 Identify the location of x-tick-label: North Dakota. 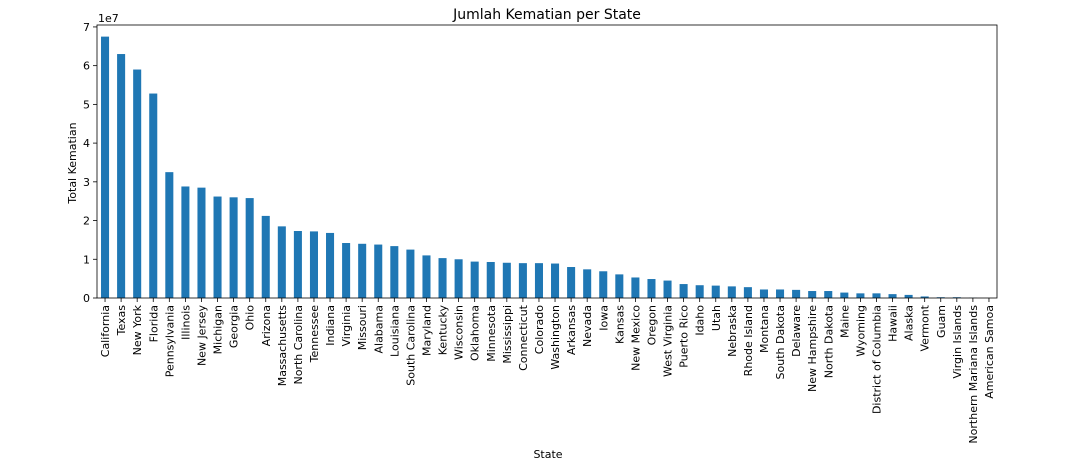
(828, 341).